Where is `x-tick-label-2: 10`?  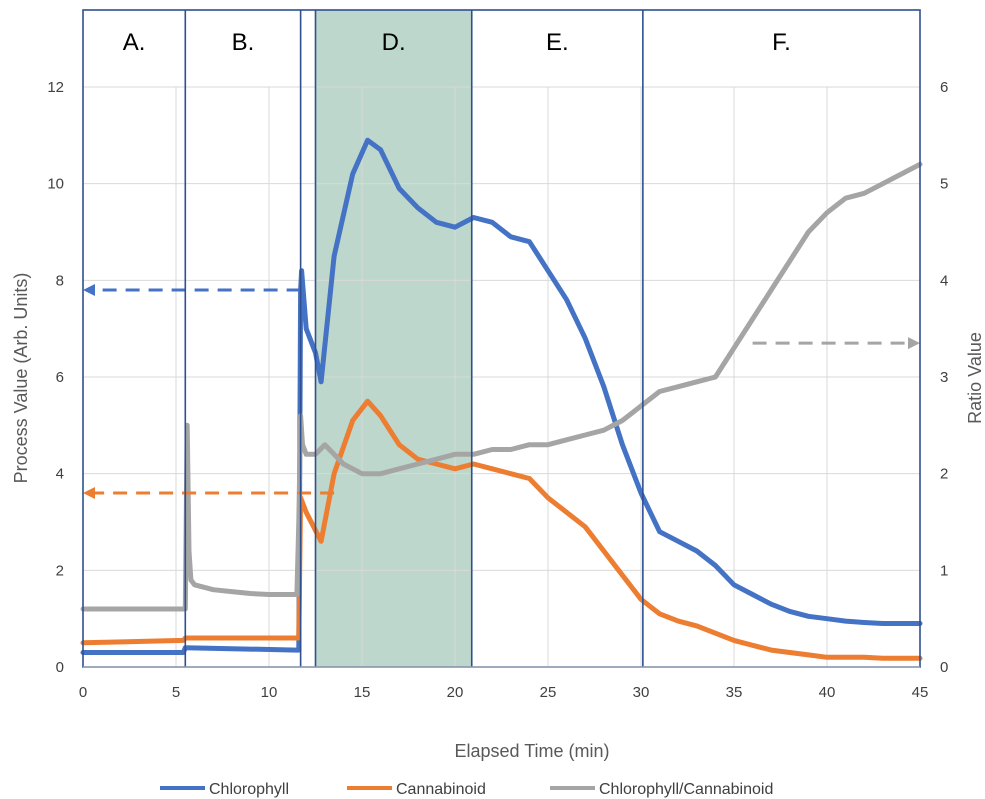 x-tick-label-2: 10 is located at coordinates (269, 692).